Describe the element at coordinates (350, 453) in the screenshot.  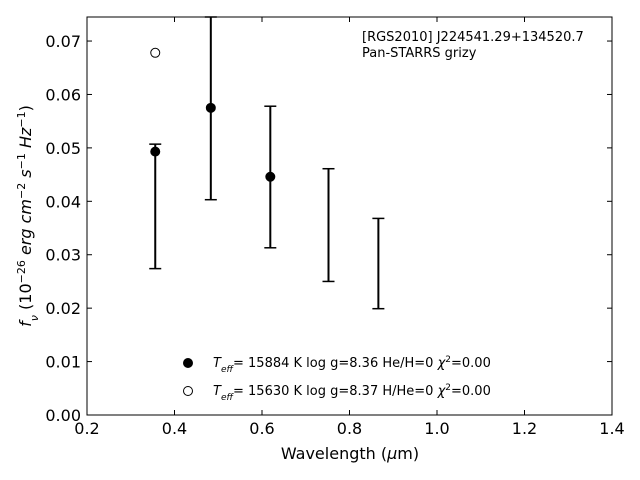
I see `x-axis-title: Wavelength (μm)` at that location.